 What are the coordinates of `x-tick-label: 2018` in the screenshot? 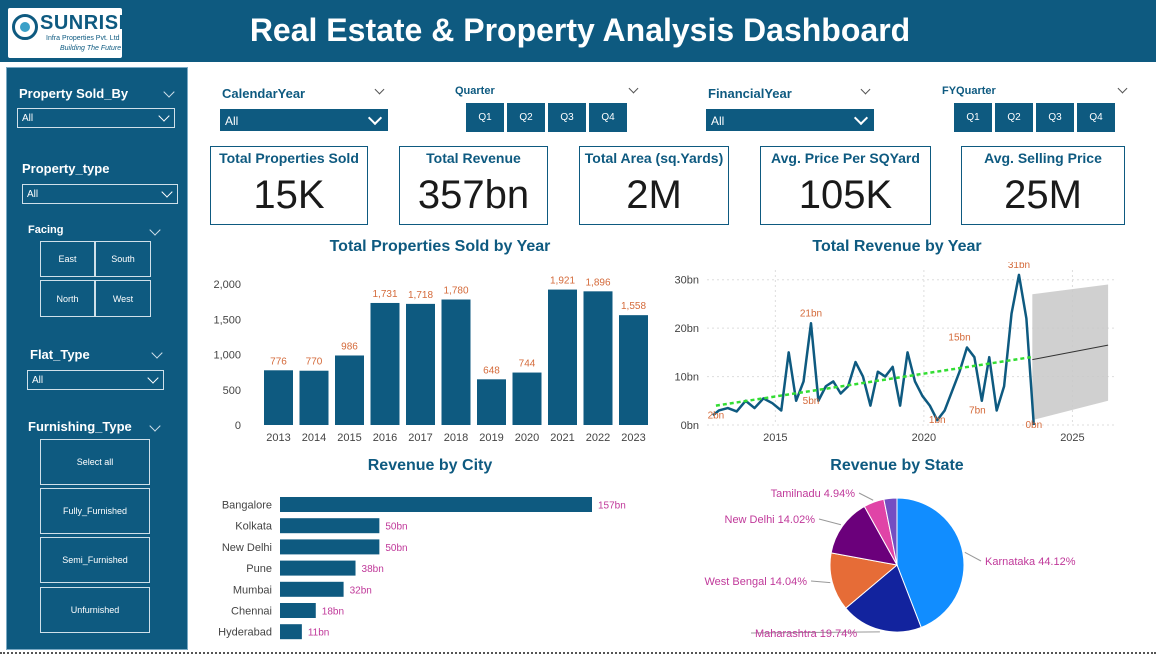 It's located at (456, 438).